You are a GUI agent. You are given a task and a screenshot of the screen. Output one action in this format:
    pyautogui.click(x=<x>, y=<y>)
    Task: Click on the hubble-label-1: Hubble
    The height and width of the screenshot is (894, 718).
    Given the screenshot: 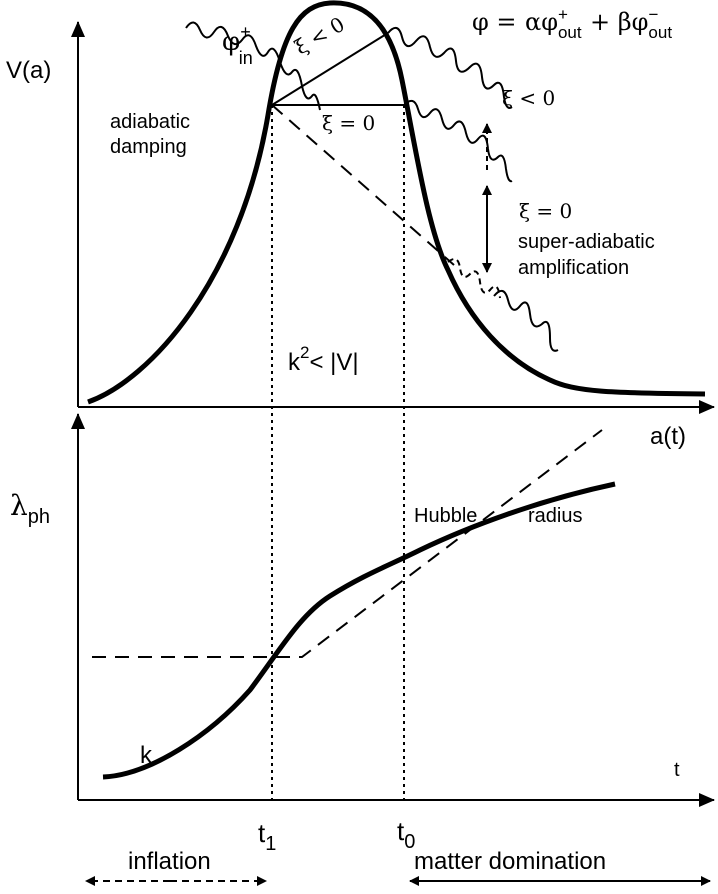 What is the action you would take?
    pyautogui.click(x=445, y=516)
    